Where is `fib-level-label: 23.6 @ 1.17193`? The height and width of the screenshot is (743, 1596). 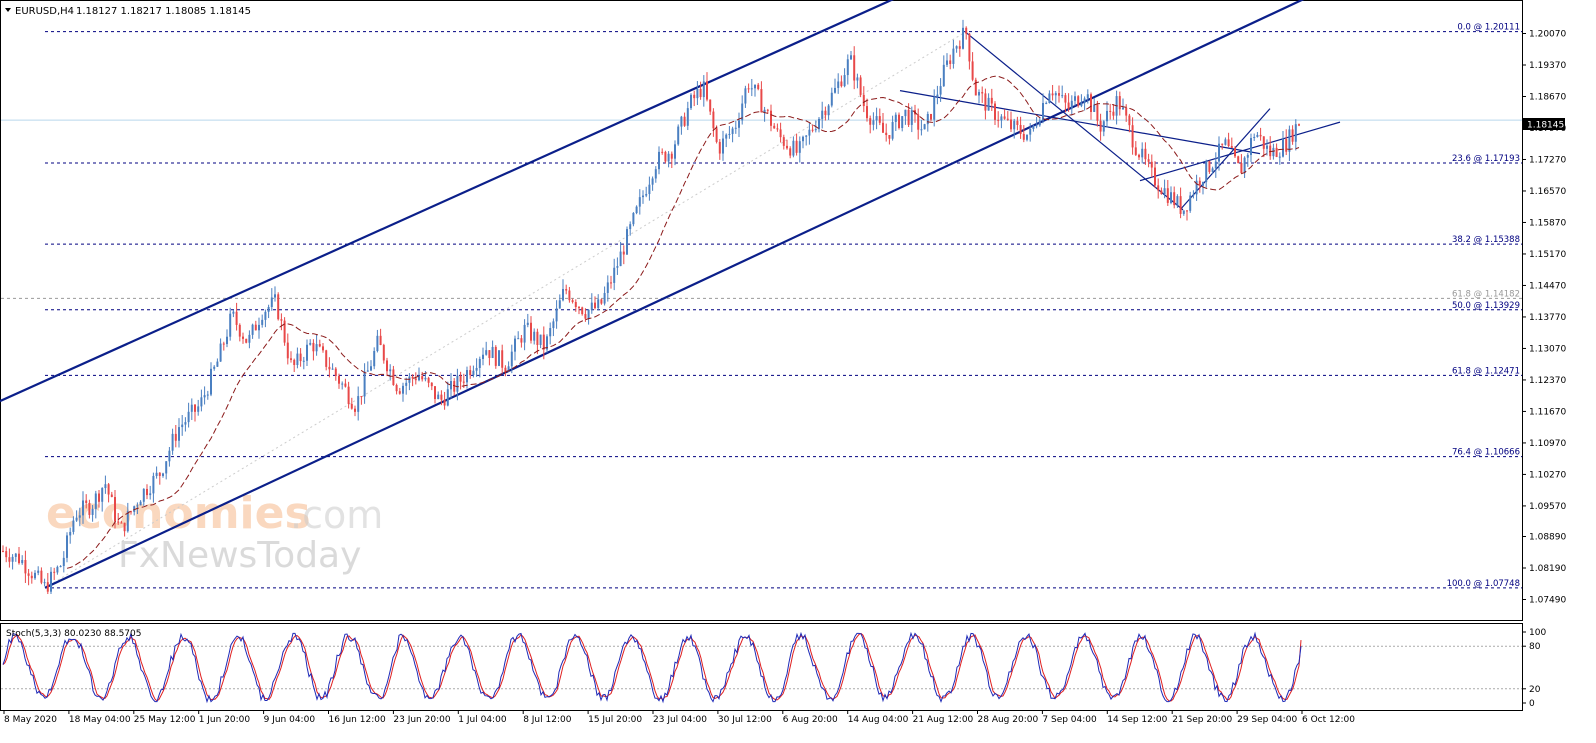
fib-level-label: 23.6 @ 1.17193 is located at coordinates (1486, 159).